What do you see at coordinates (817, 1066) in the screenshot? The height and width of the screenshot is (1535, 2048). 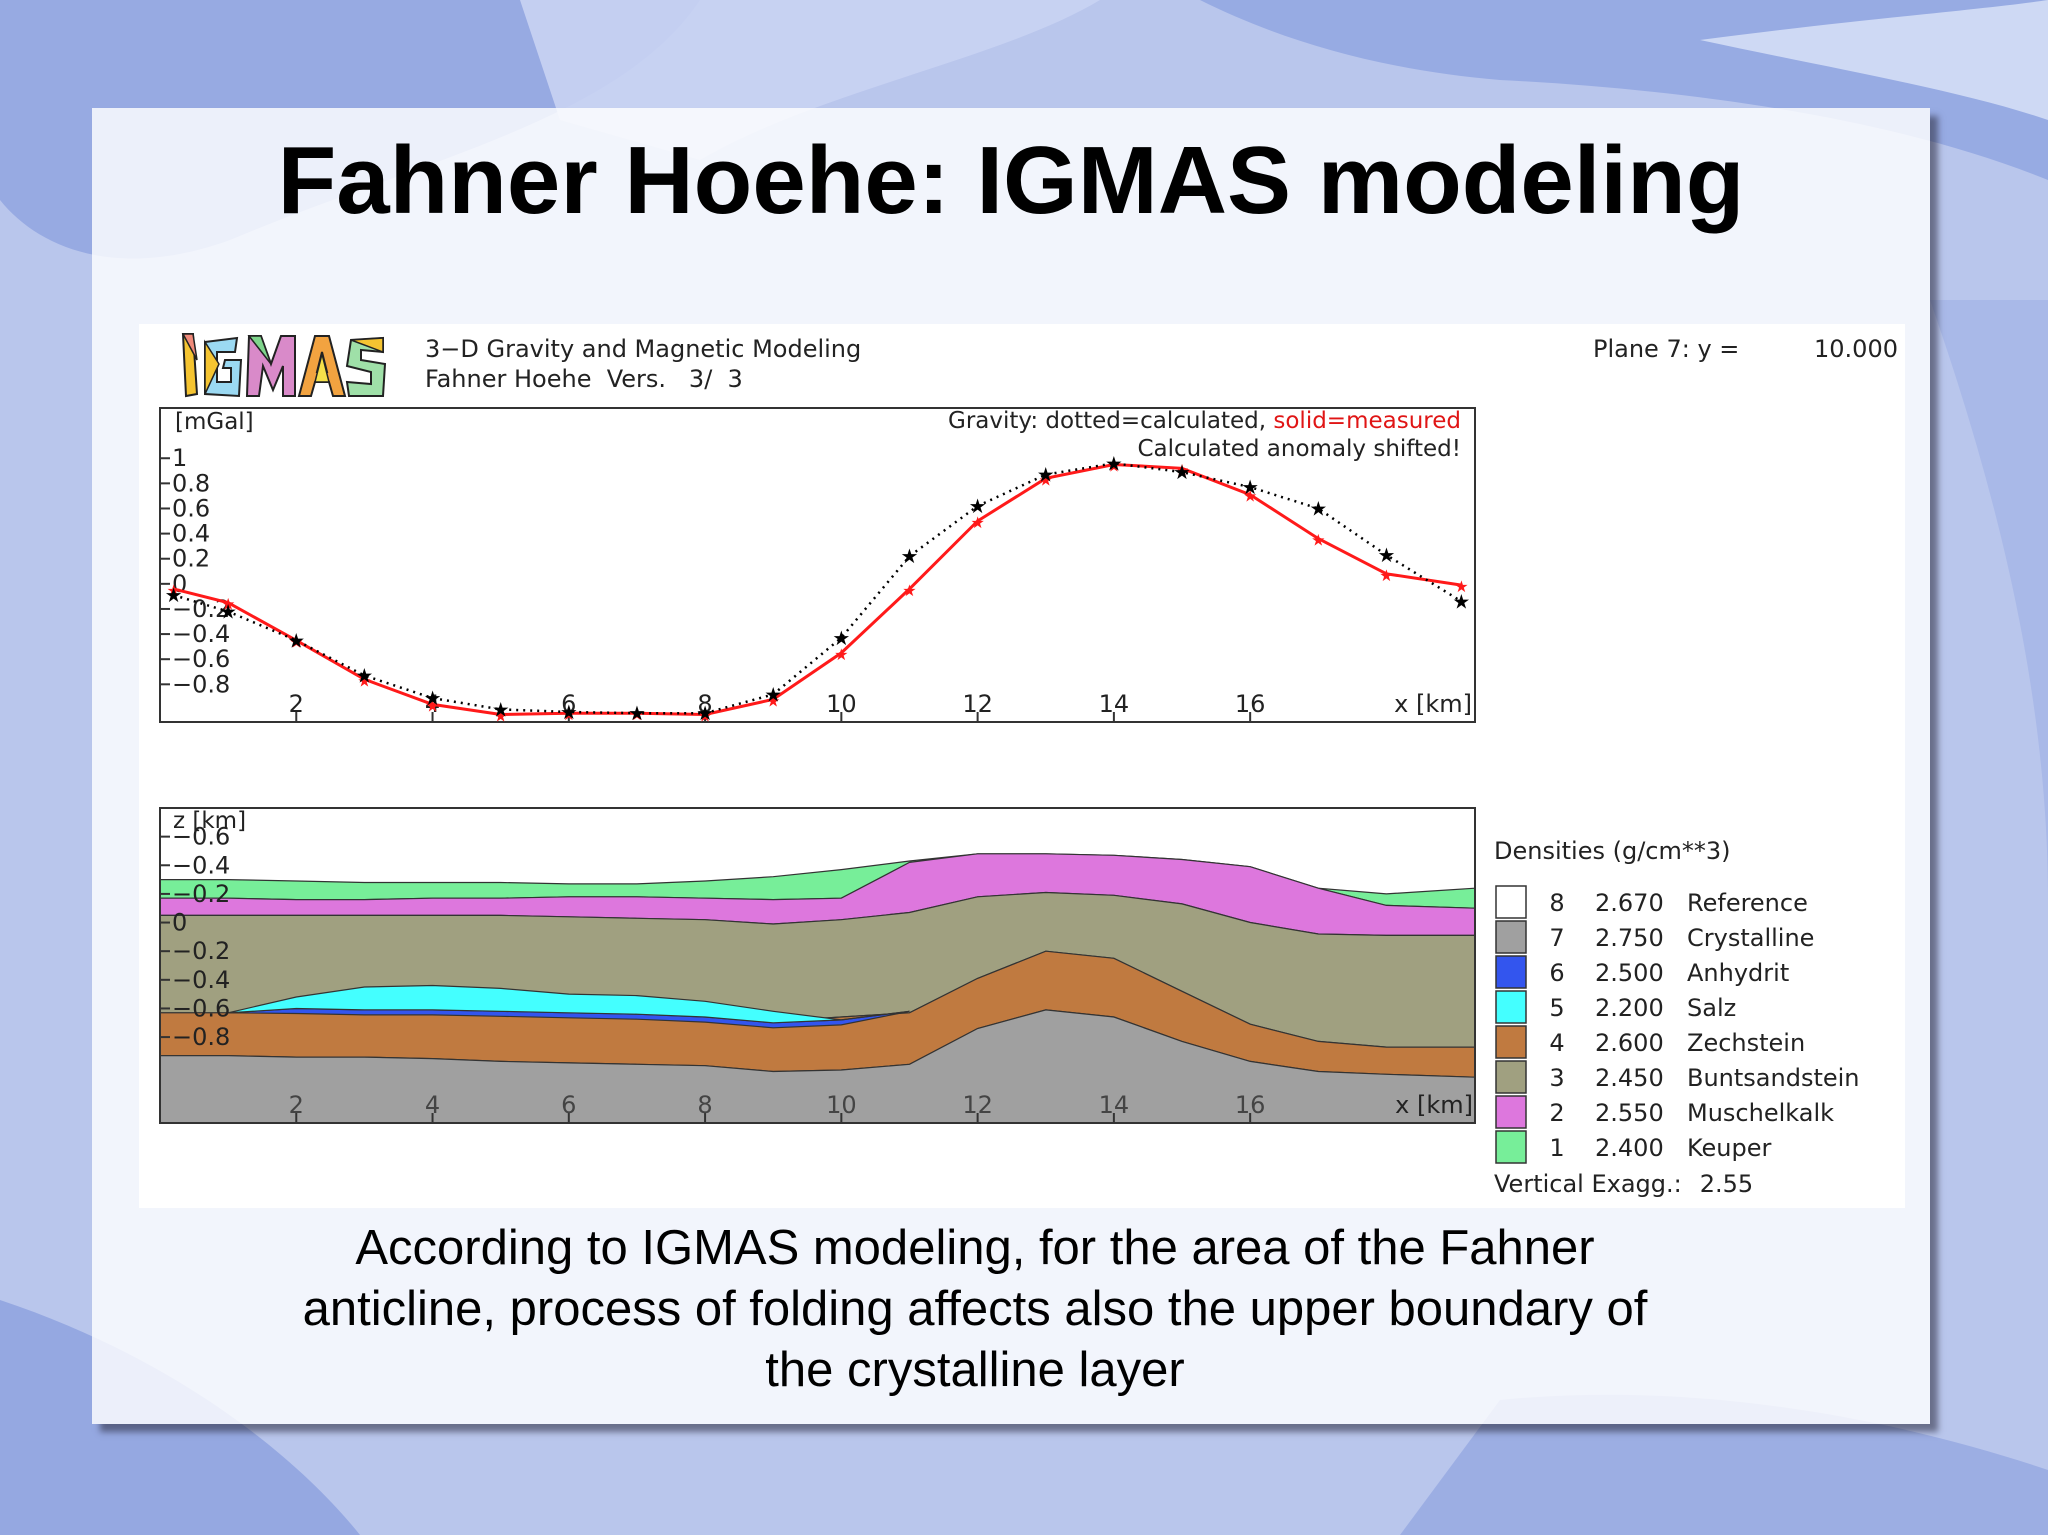 I see `crystalline-layer` at bounding box center [817, 1066].